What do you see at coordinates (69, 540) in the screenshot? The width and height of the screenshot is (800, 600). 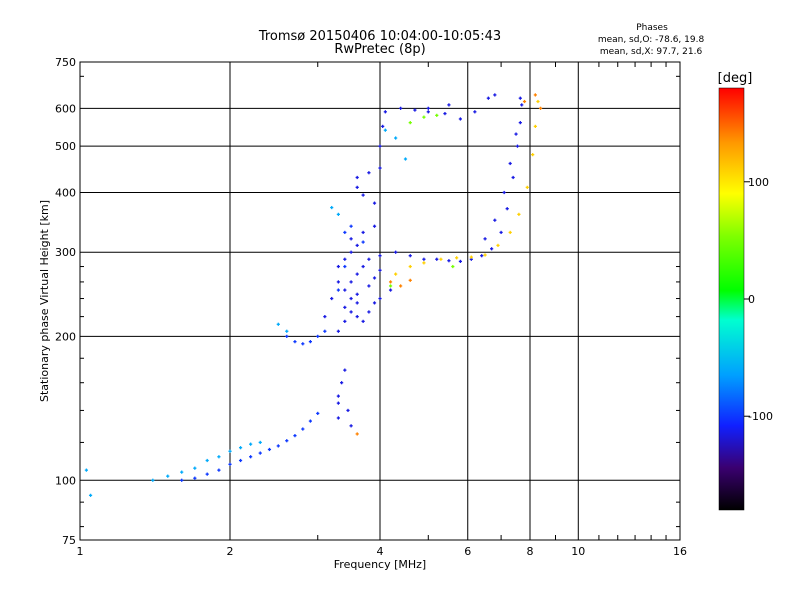 I see `y-tick-label: 75` at bounding box center [69, 540].